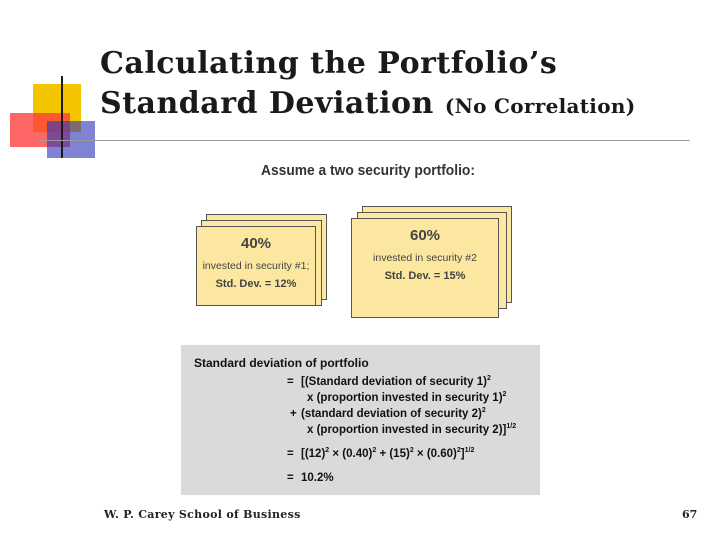 The image size is (720, 540). I want to click on calc-exp-a: 2, so click(327, 451).